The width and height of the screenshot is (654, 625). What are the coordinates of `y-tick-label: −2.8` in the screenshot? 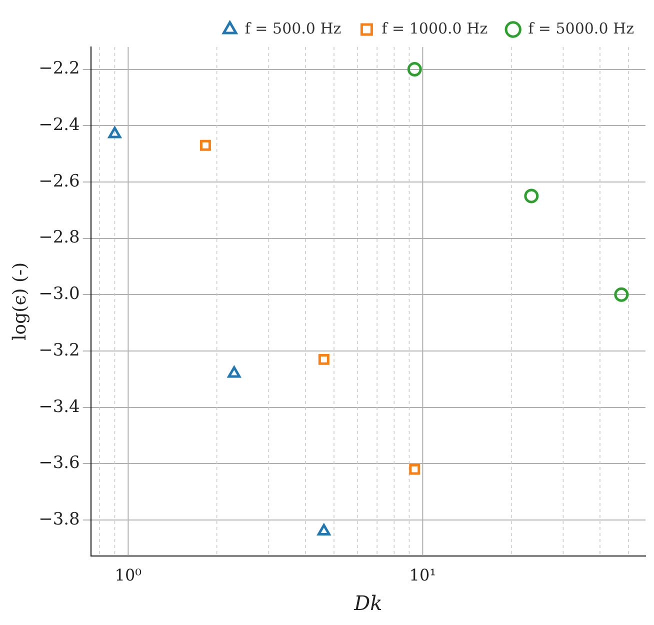 It's located at (59, 238).